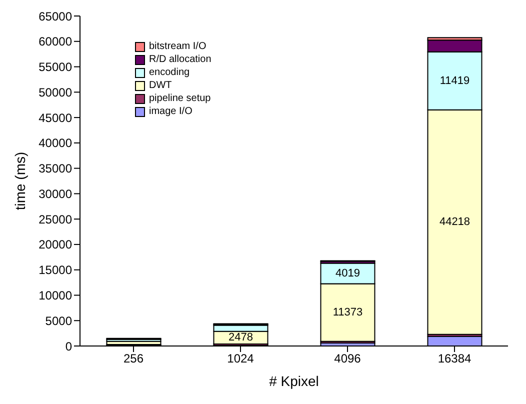 This screenshot has height=404, width=526. What do you see at coordinates (347, 312) in the screenshot?
I see `data-label: 11373` at bounding box center [347, 312].